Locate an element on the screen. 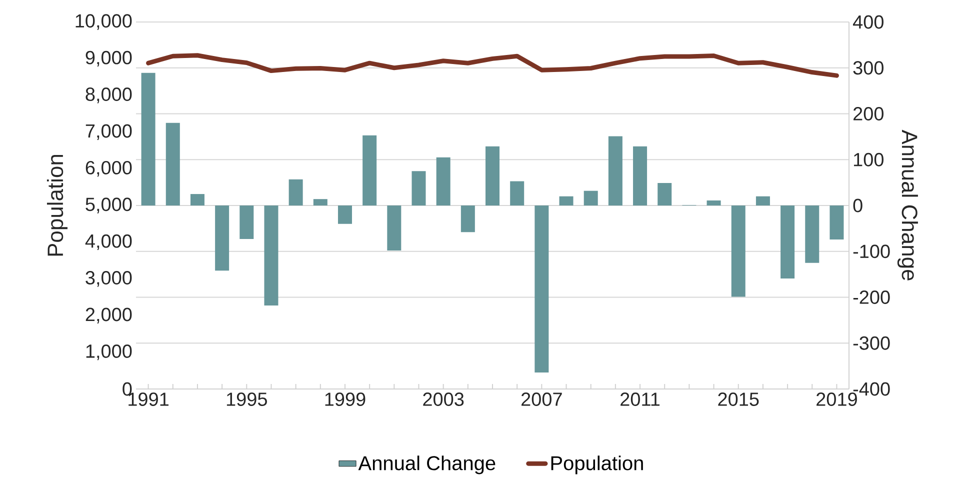 The width and height of the screenshot is (957, 482). x-tick-label: 2011 is located at coordinates (640, 399).